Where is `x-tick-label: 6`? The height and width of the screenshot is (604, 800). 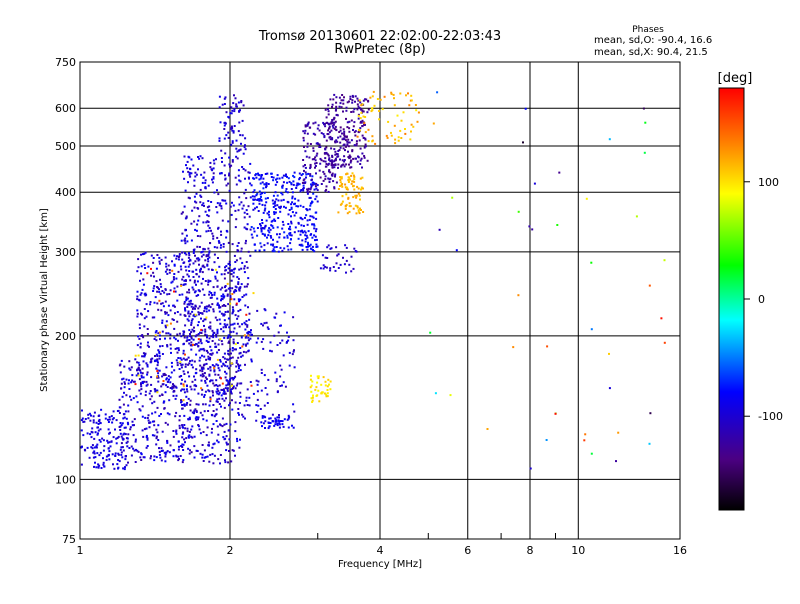 x-tick-label: 6 is located at coordinates (467, 550).